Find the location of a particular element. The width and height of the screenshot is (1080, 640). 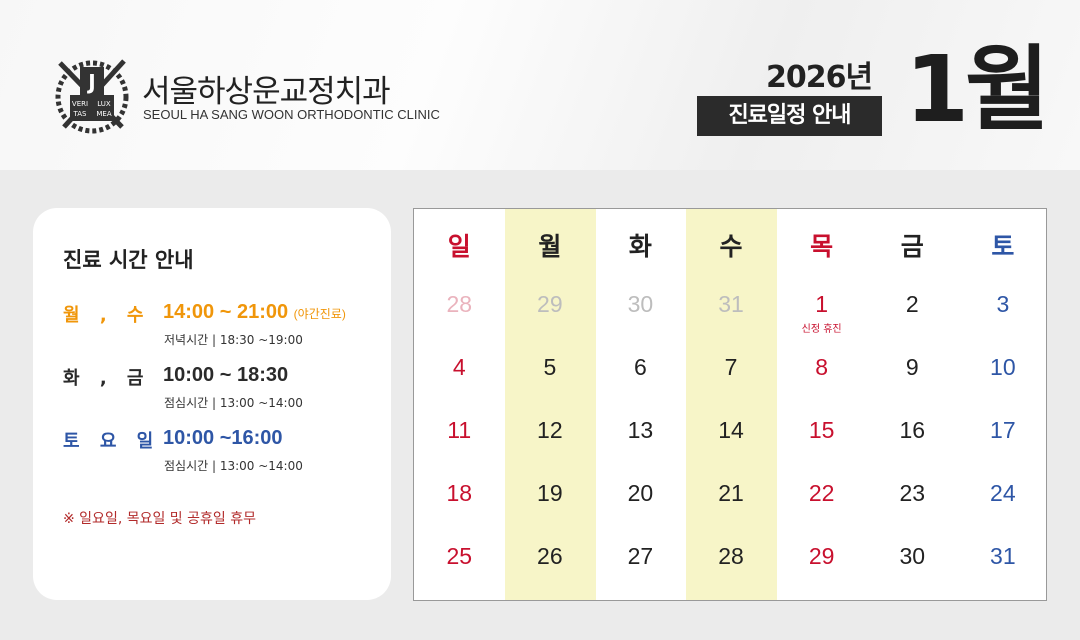

day-number: 21 is located at coordinates (731, 493).